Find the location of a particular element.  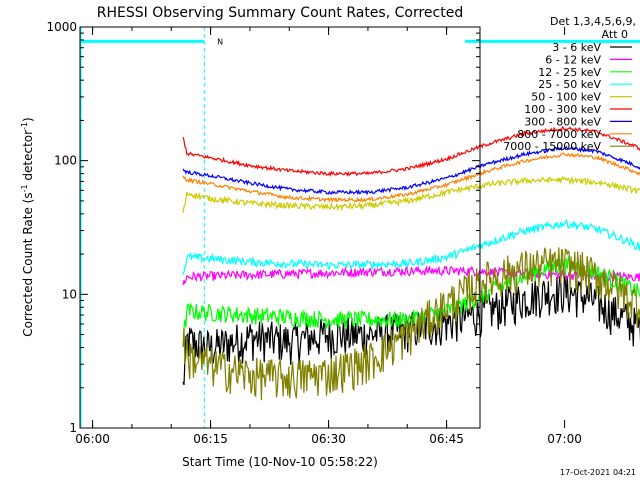

legend-label-7: 800 - 7000 keV is located at coordinates (559, 134).